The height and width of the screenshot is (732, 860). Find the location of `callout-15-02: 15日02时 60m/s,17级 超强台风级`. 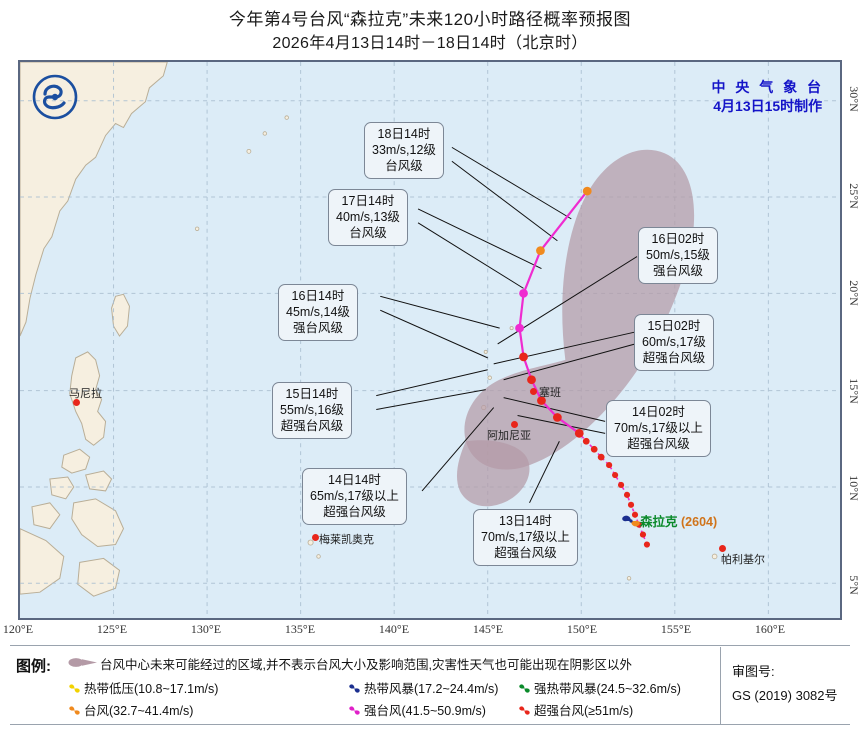

callout-15-02: 15日02时 60m/s,17级 超强台风级 is located at coordinates (674, 342).